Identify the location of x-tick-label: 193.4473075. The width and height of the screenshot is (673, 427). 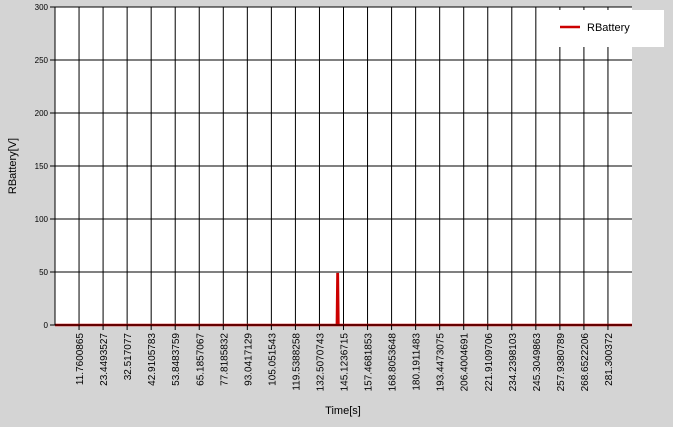
(441, 362).